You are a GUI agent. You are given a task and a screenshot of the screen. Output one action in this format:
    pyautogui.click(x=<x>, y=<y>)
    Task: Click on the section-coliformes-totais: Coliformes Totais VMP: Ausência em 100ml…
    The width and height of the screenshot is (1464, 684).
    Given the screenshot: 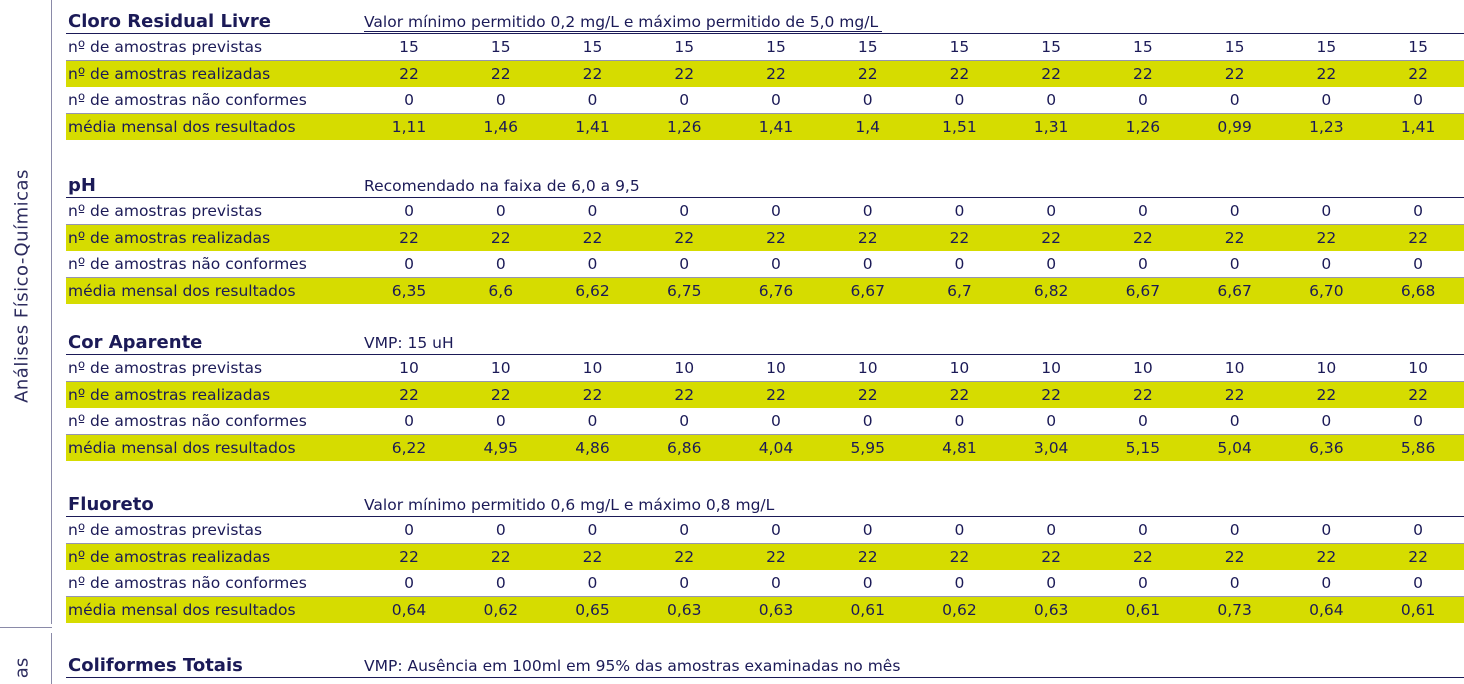 What is the action you would take?
    pyautogui.click(x=765, y=666)
    